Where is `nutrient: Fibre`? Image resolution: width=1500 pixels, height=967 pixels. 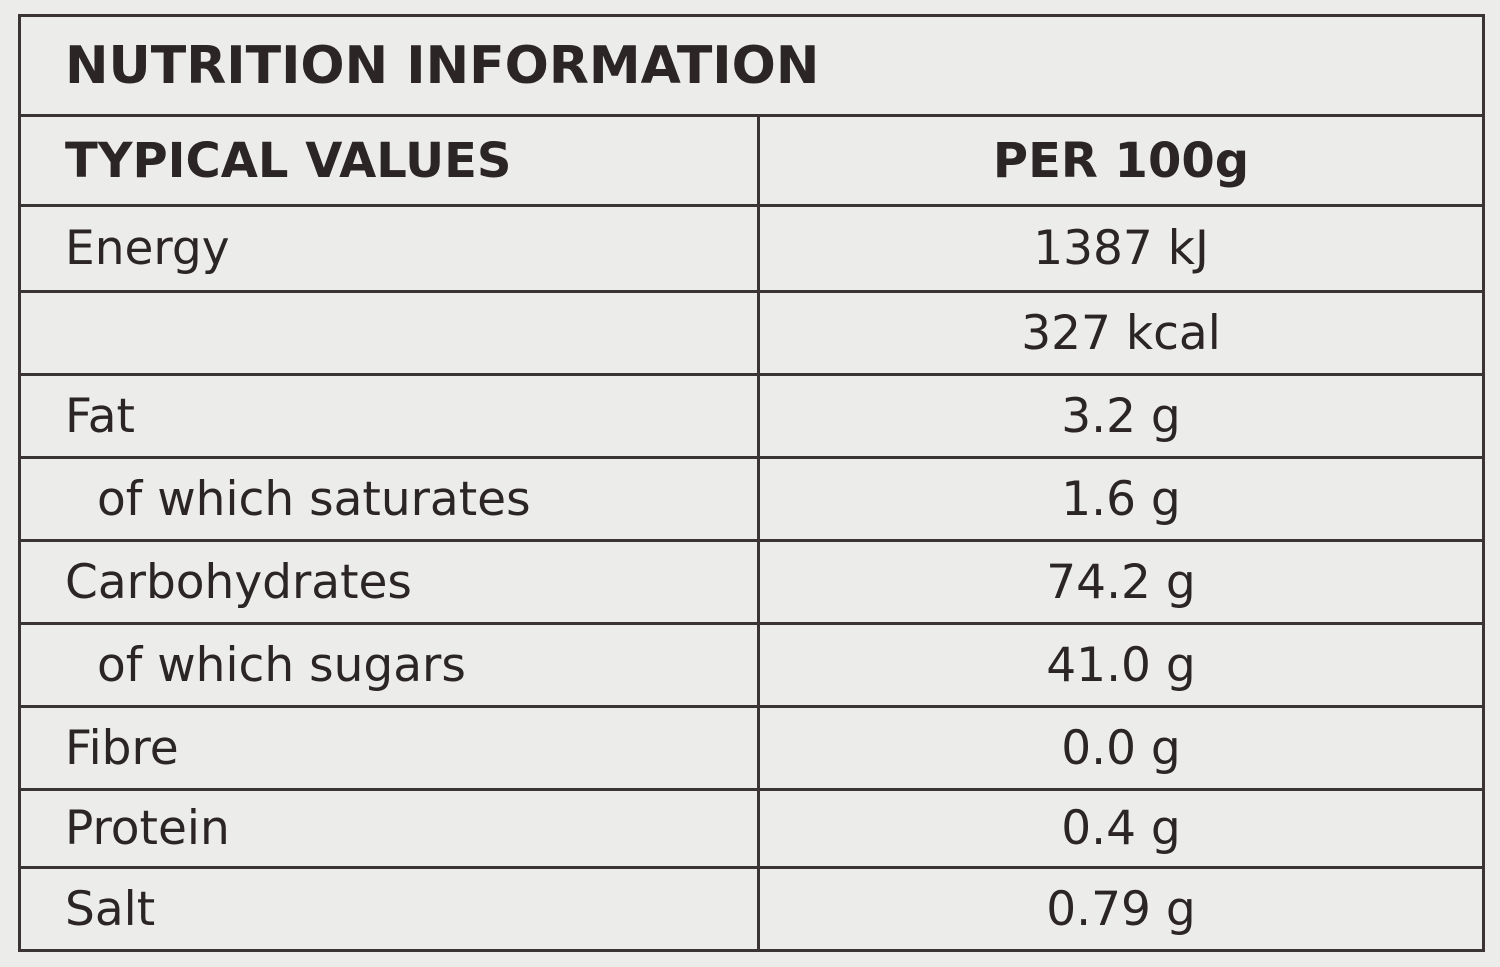
nutrient: Fibre is located at coordinates (389, 748).